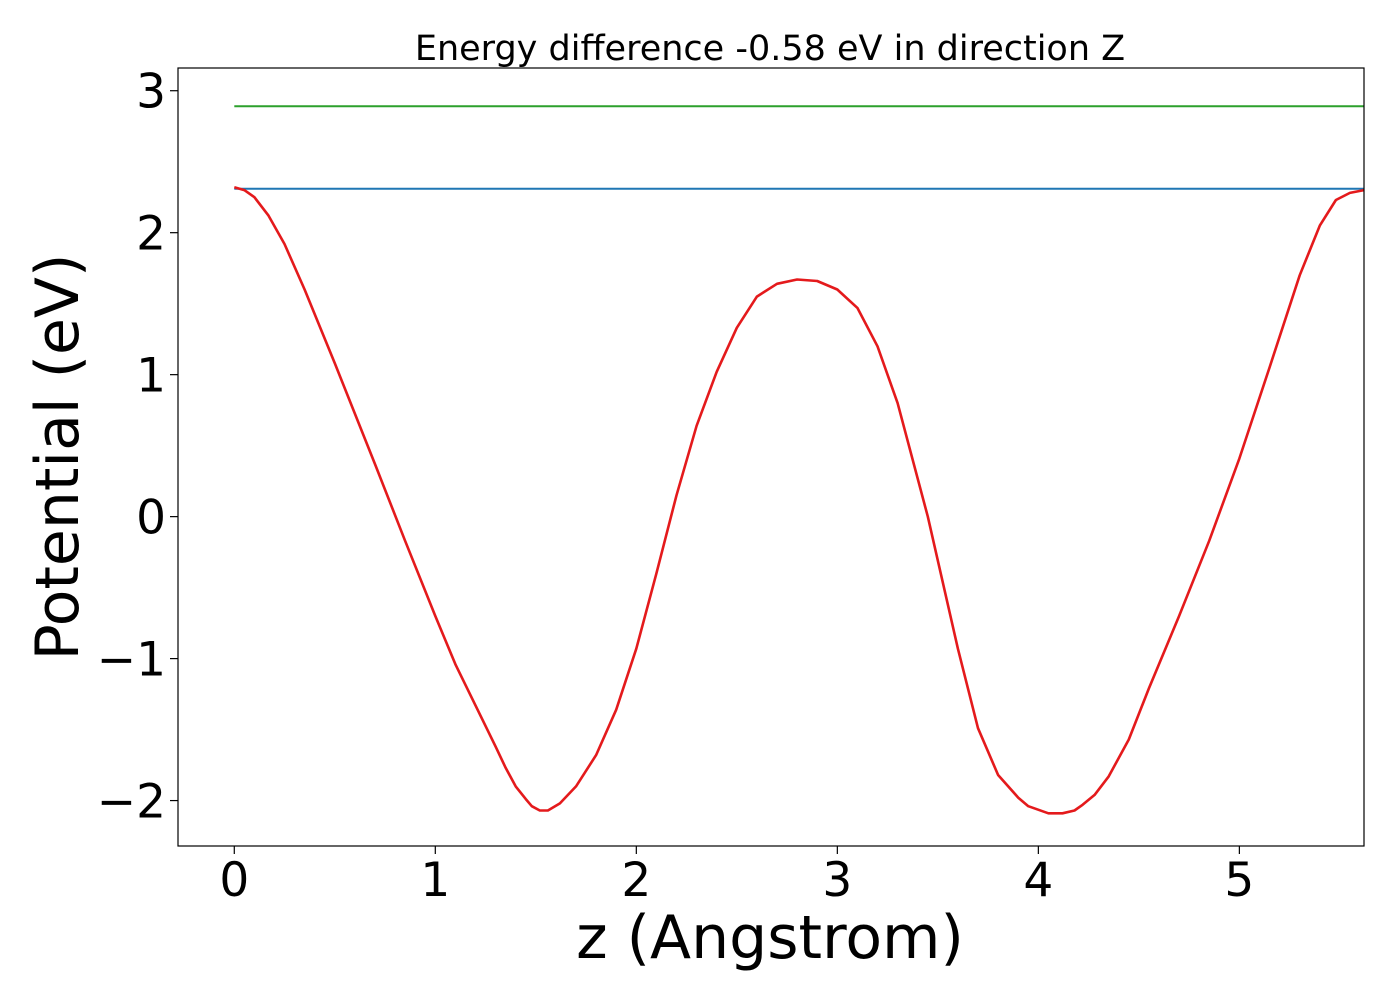 This screenshot has width=1400, height=1000. Describe the element at coordinates (636, 880) in the screenshot. I see `x-tick-label: 2` at that location.